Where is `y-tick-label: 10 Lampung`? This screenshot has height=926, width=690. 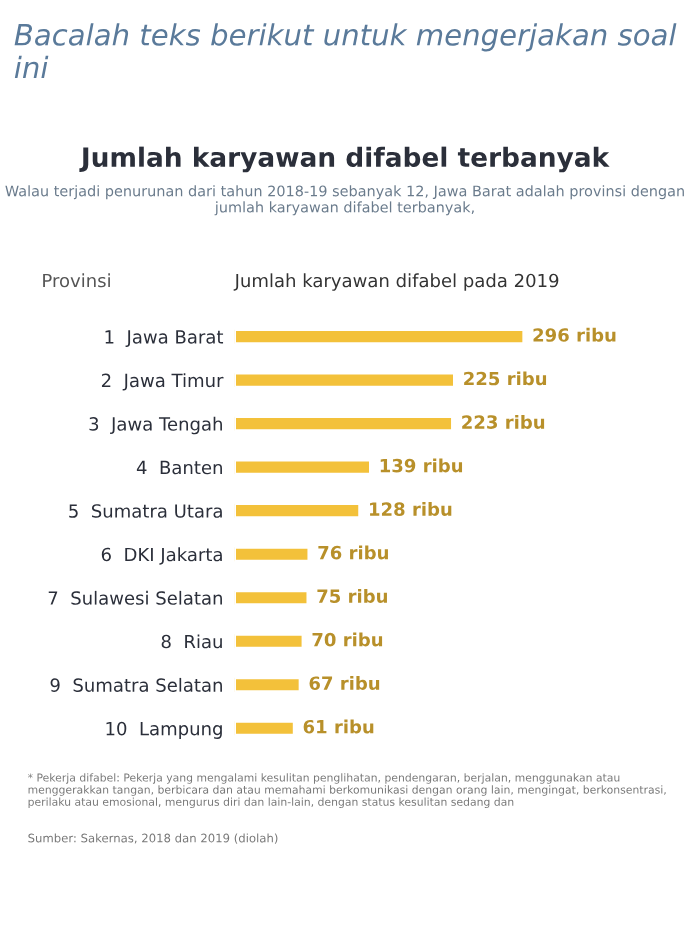
y-tick-label: 10 Lampung is located at coordinates (164, 730).